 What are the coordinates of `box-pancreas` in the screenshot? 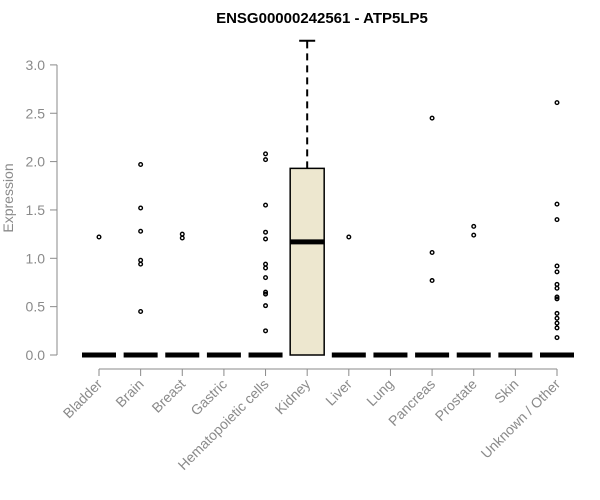 It's located at (432, 236).